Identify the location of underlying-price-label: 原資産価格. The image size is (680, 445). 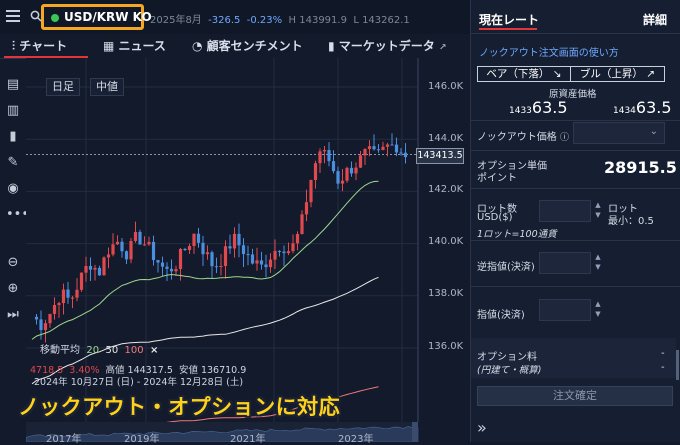
(573, 94).